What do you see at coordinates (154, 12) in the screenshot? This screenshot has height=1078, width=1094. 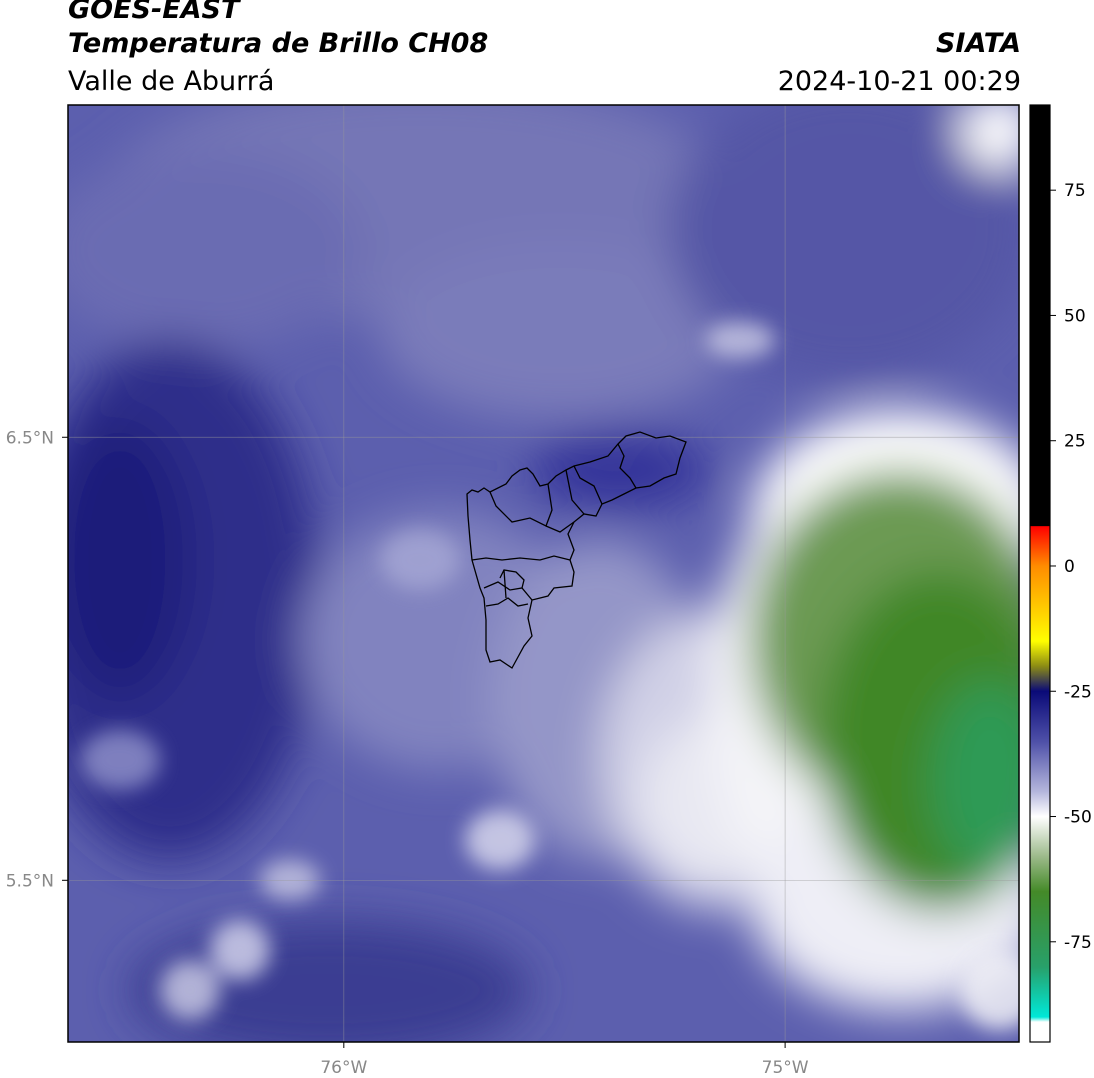 I see `satellite-title: GOES-EAST` at bounding box center [154, 12].